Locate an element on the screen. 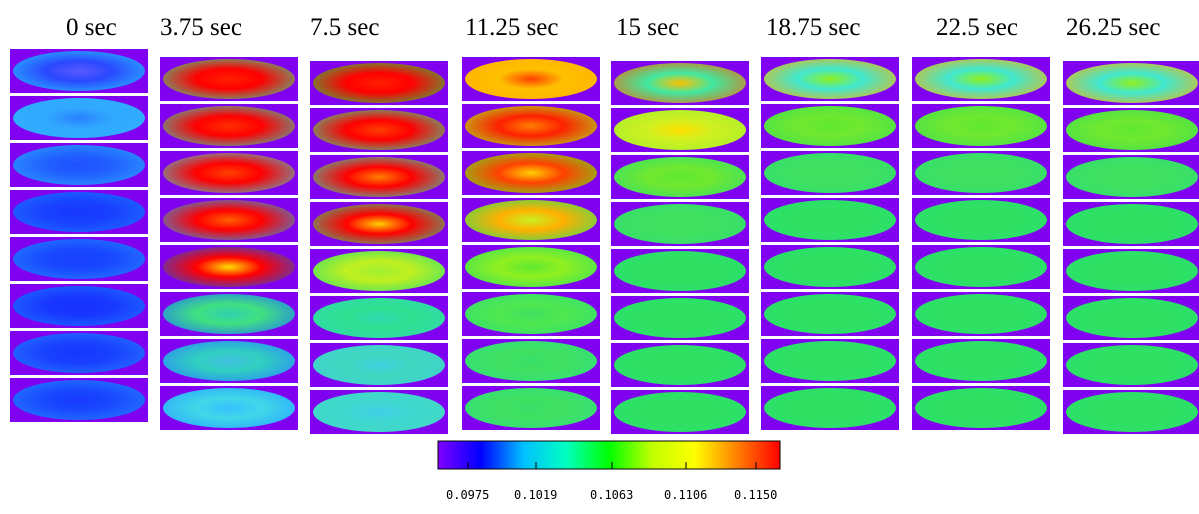 This screenshot has width=1199, height=514. time-label: 3.75 sec is located at coordinates (201, 27).